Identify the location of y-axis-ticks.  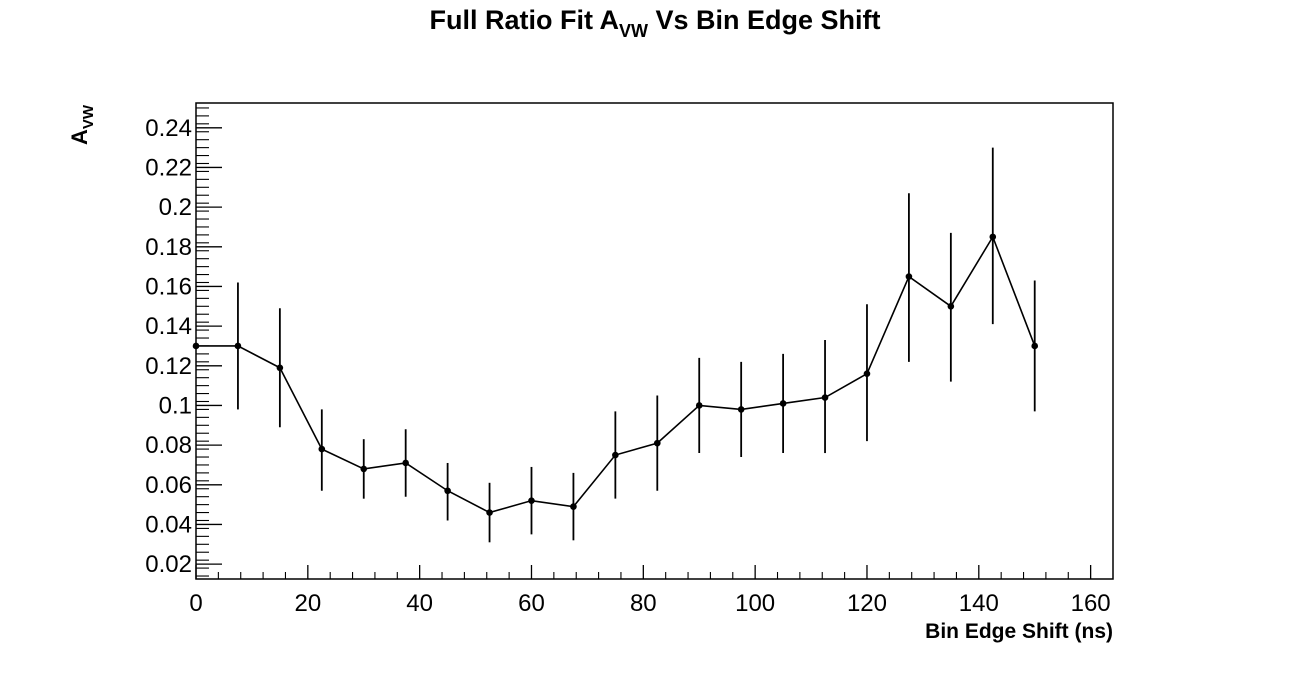
(209, 342).